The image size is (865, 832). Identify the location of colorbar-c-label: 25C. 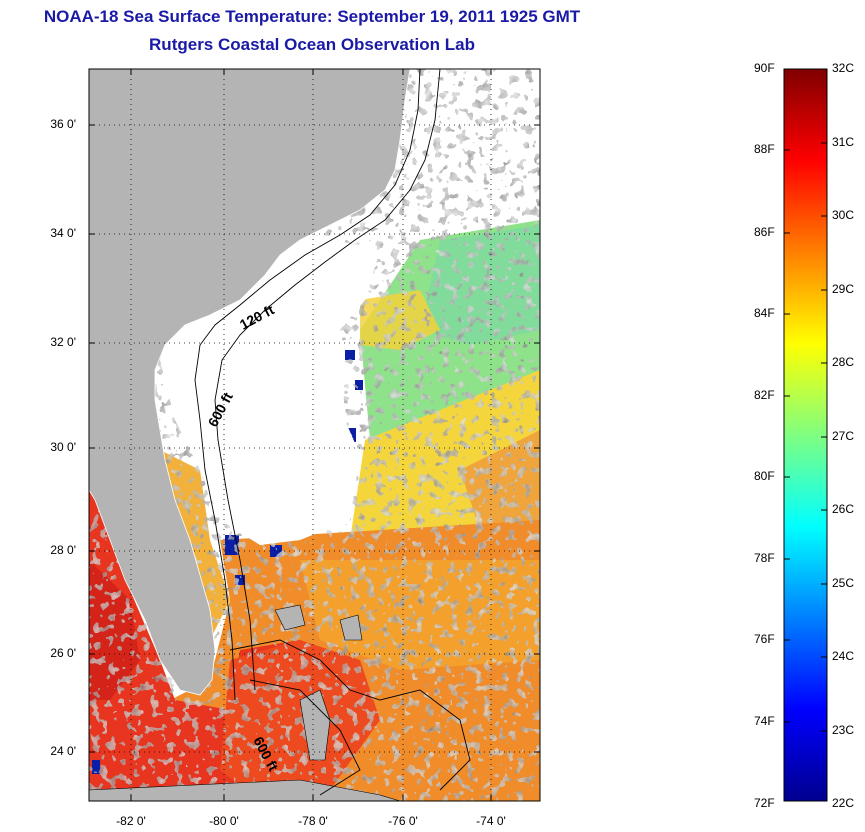
(843, 583).